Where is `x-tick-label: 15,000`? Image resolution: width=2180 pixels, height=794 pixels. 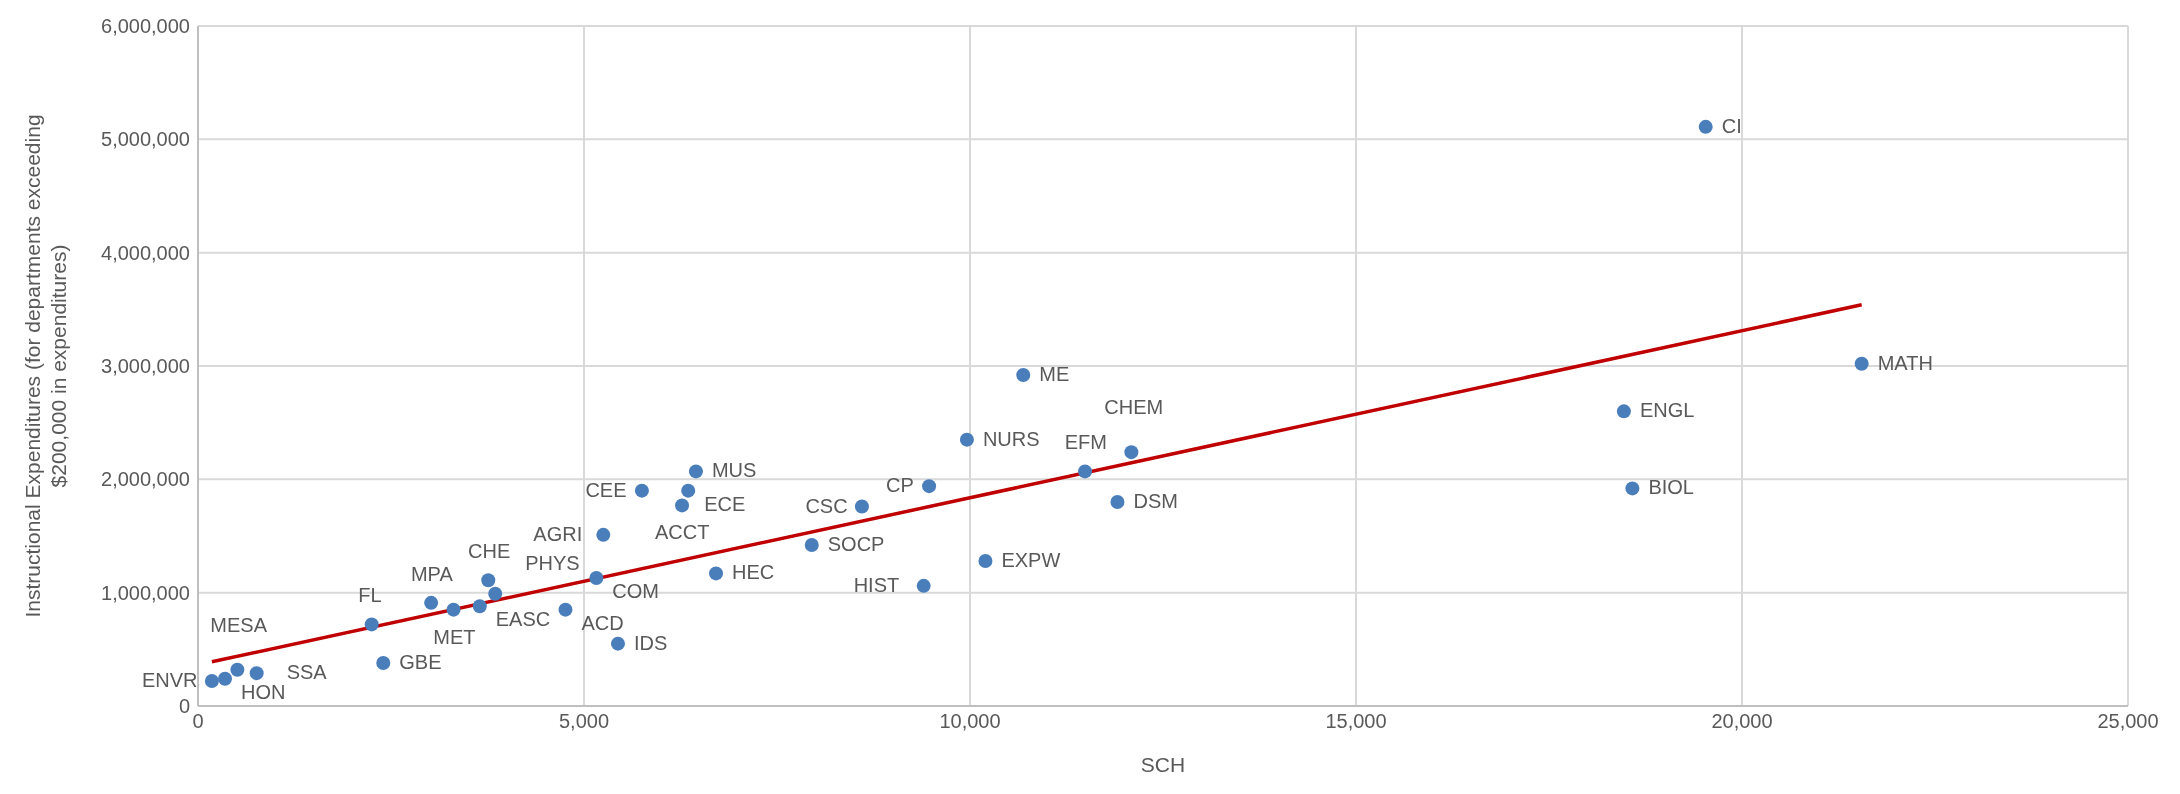 x-tick-label: 15,000 is located at coordinates (1356, 721).